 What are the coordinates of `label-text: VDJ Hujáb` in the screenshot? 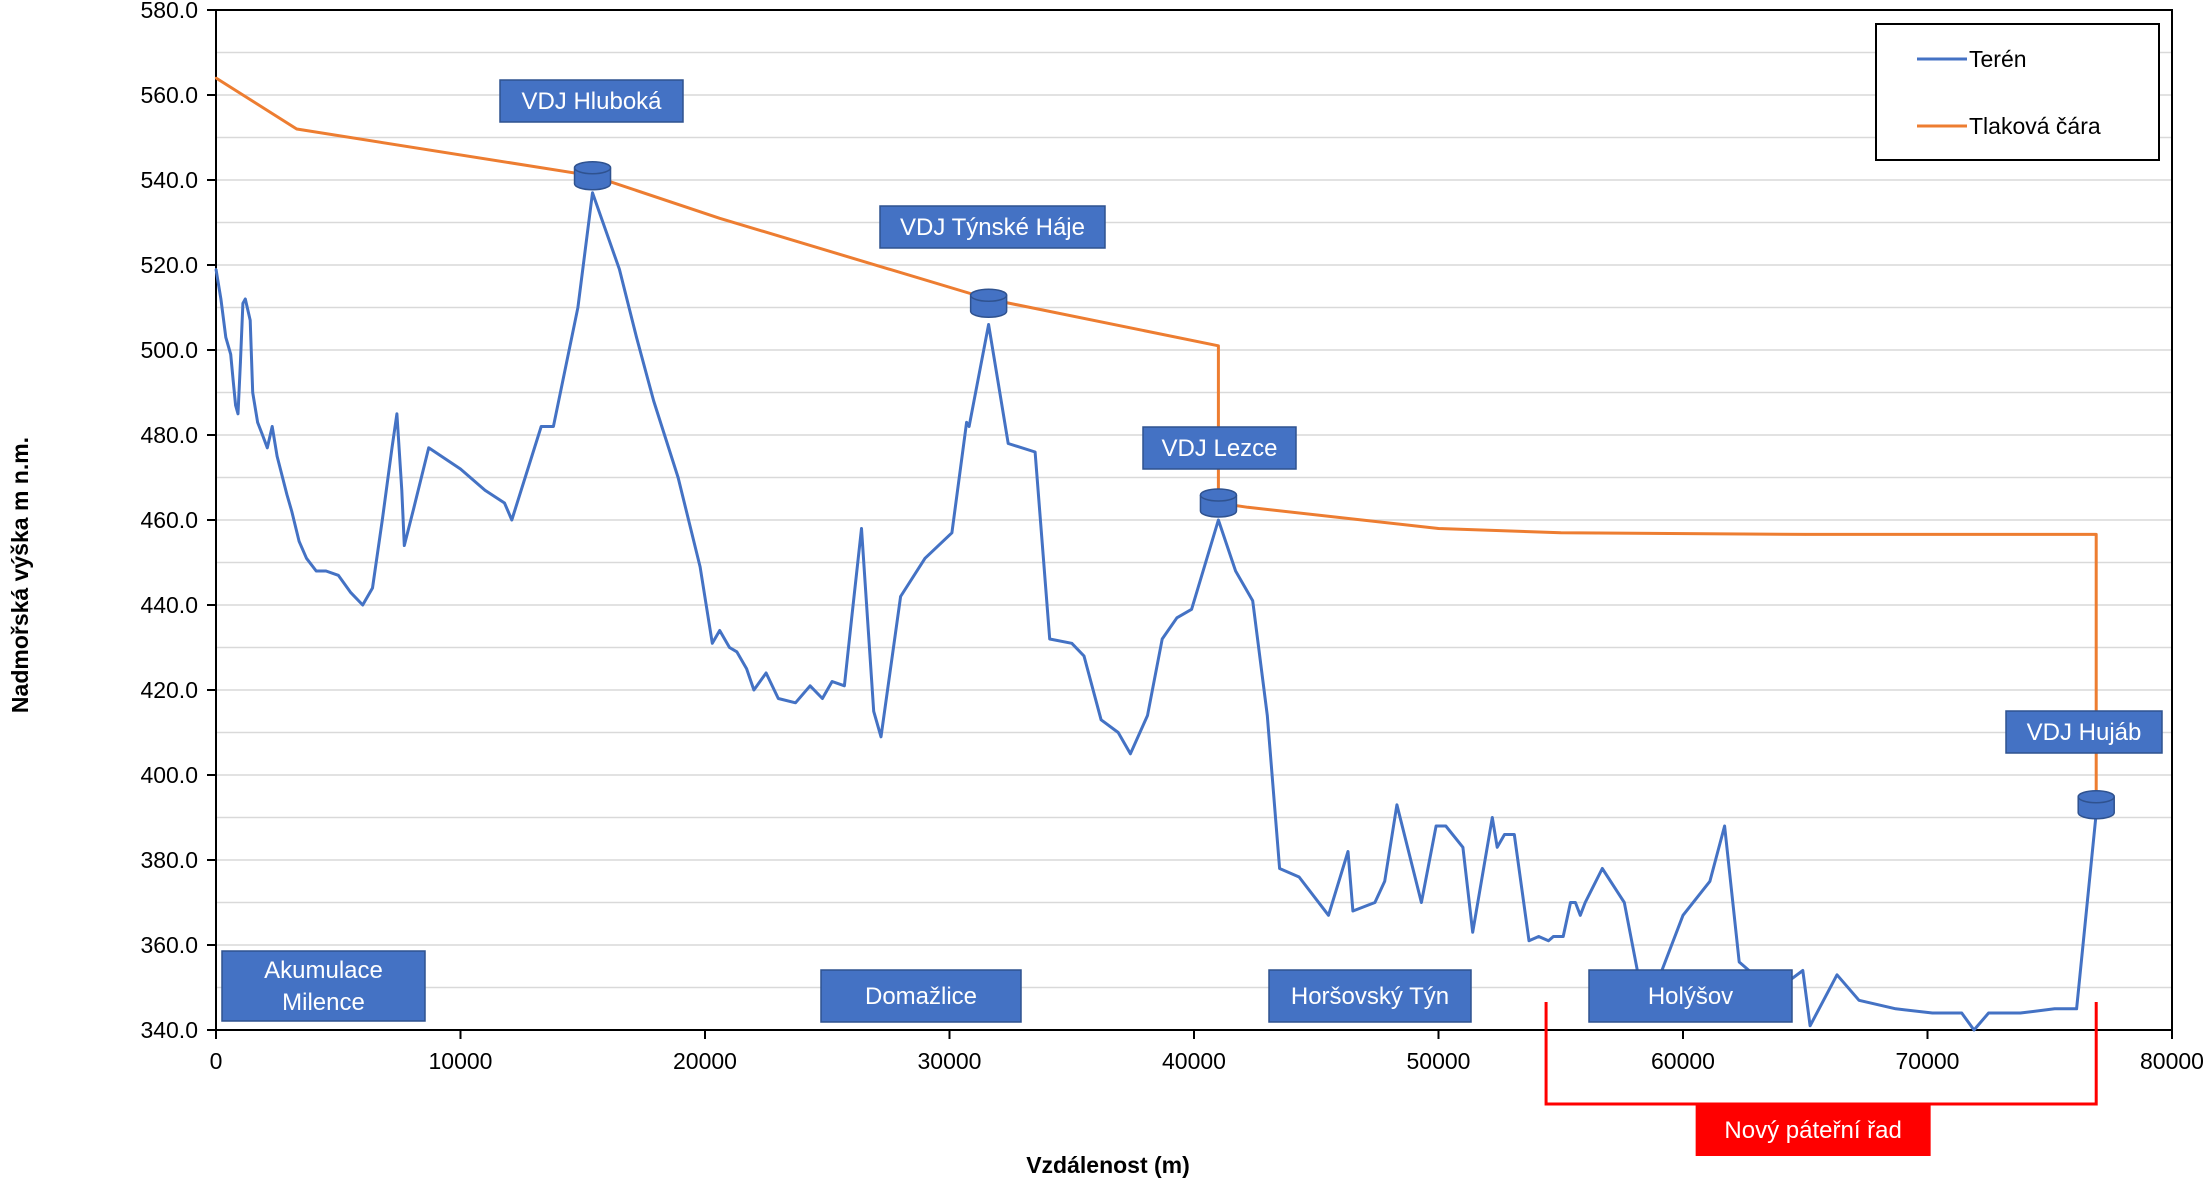 It's located at (2084, 732).